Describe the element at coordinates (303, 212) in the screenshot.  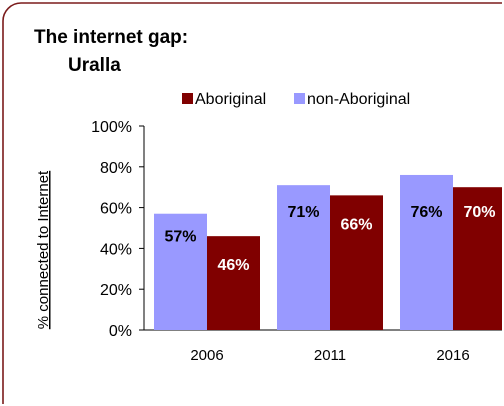
I see `data-label: 71%` at that location.